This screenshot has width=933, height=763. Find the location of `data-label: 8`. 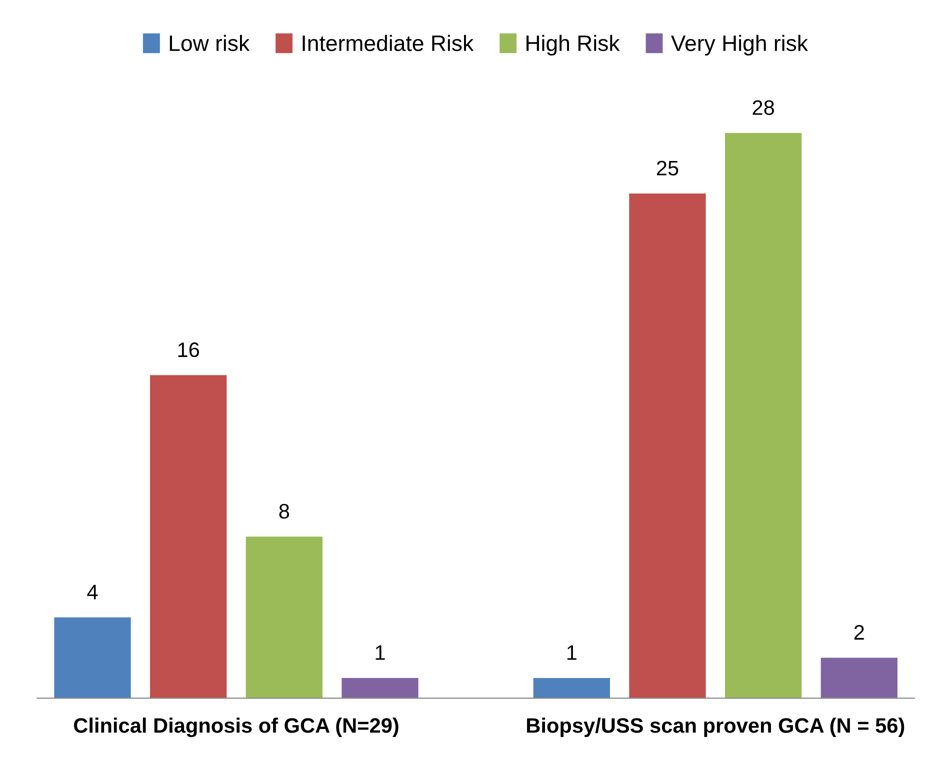

data-label: 8 is located at coordinates (284, 511).